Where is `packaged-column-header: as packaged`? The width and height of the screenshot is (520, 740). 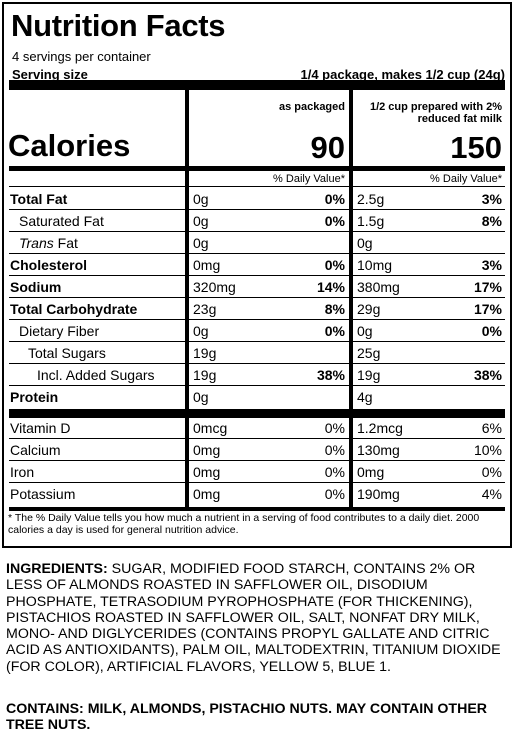 packaged-column-header: as packaged is located at coordinates (311, 107).